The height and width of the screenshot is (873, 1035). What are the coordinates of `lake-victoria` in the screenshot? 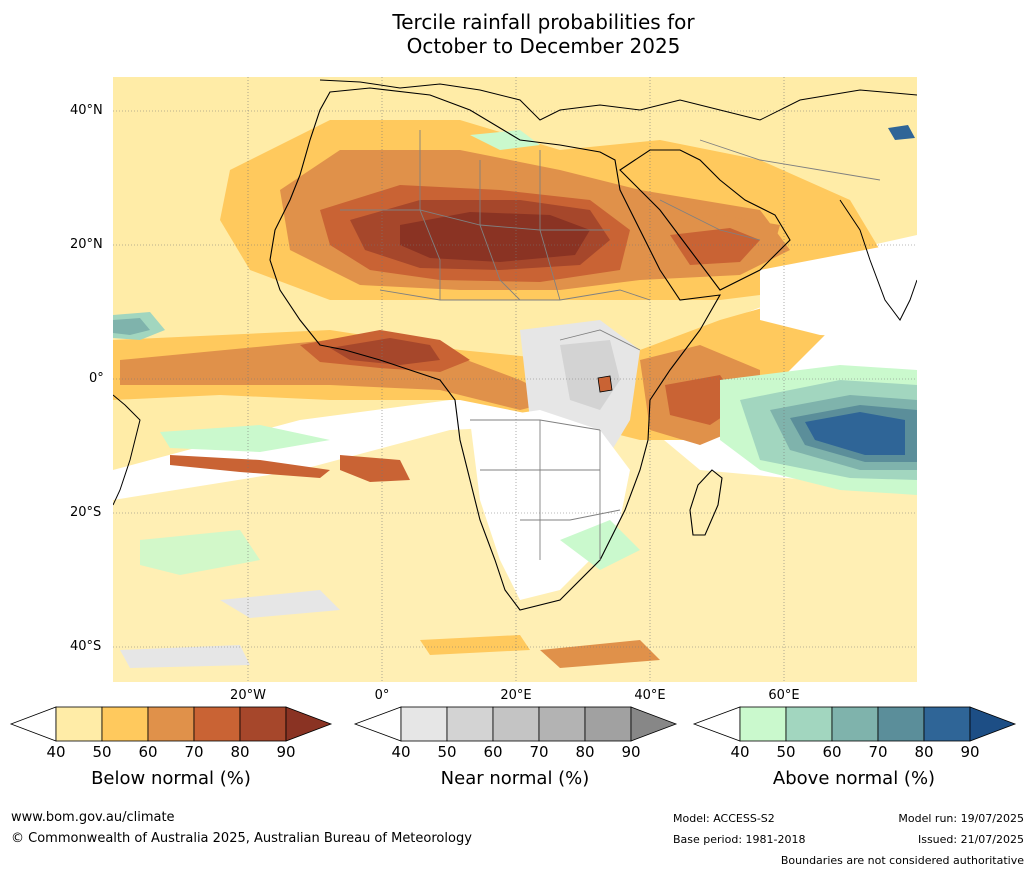 It's located at (605, 384).